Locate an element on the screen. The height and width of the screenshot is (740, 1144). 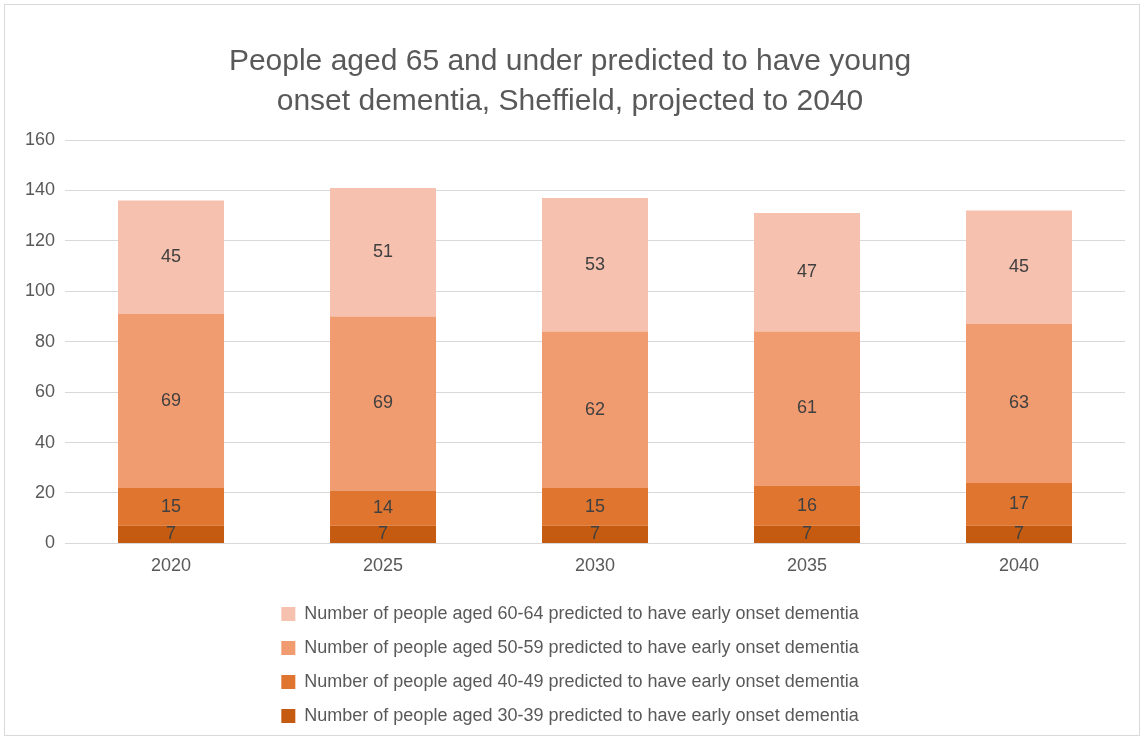
legend-label: Number of people aged 60-64 predicted to have early onset dementia is located at coordinates (582, 612).